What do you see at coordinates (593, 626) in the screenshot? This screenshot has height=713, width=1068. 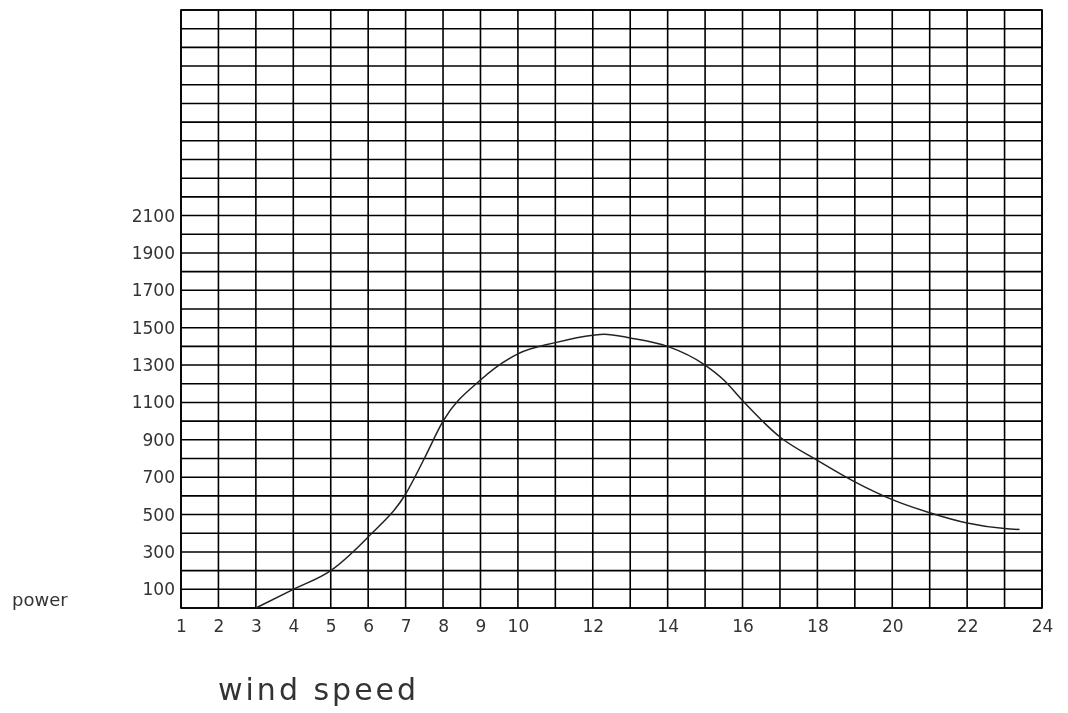 I see `x-tick-label: 12` at bounding box center [593, 626].